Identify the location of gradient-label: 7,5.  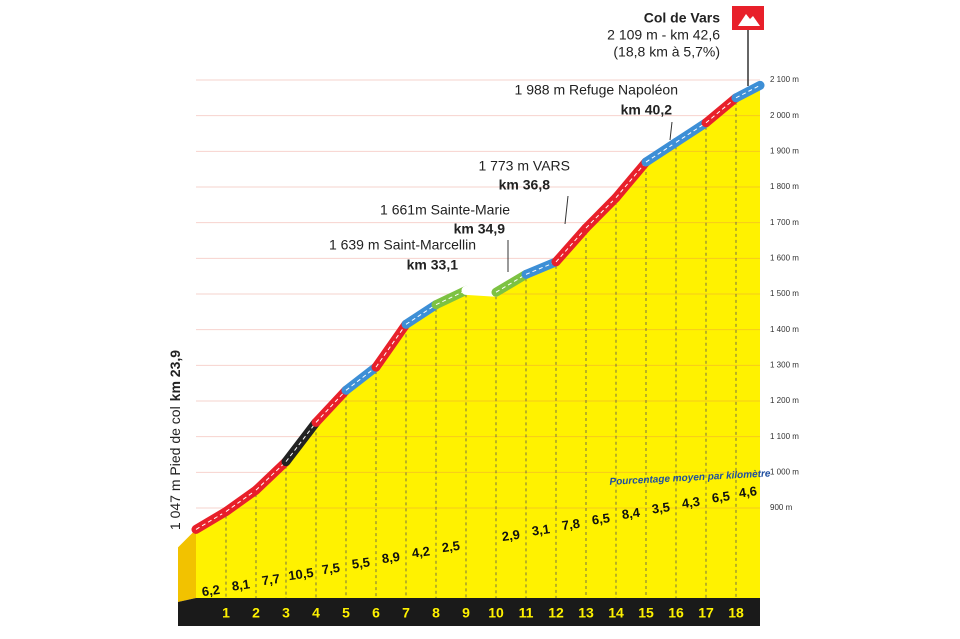
(331, 568).